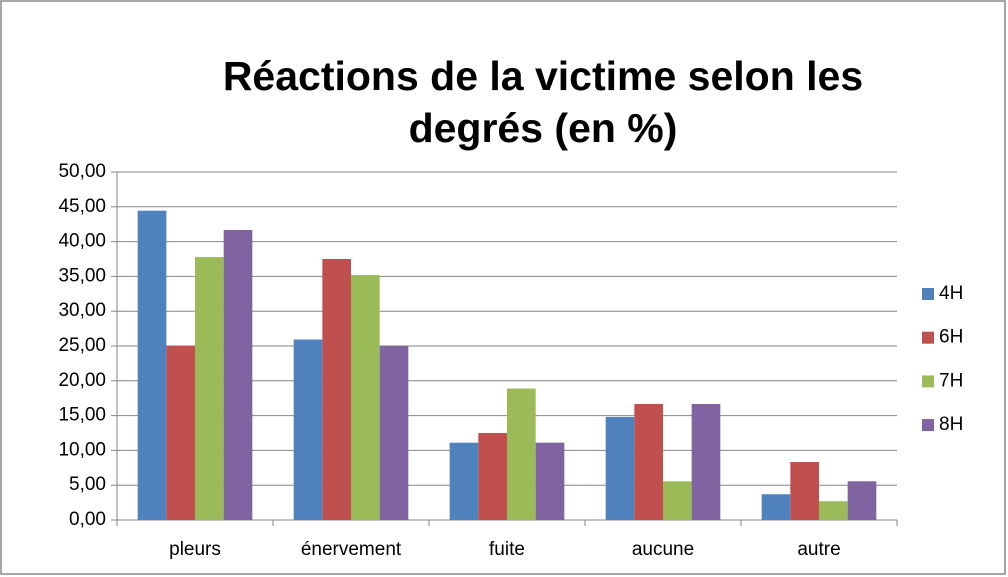 This screenshot has width=1008, height=577. Describe the element at coordinates (543, 128) in the screenshot. I see `chart-title: degrés (en %)` at that location.